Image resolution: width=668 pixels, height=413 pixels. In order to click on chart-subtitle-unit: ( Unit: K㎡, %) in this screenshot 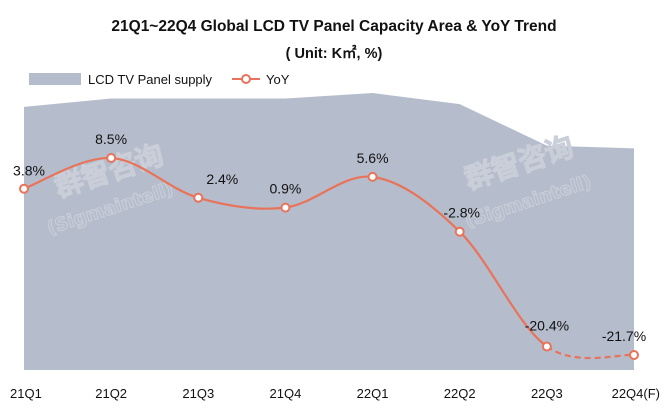, I will do `click(334, 54)`.